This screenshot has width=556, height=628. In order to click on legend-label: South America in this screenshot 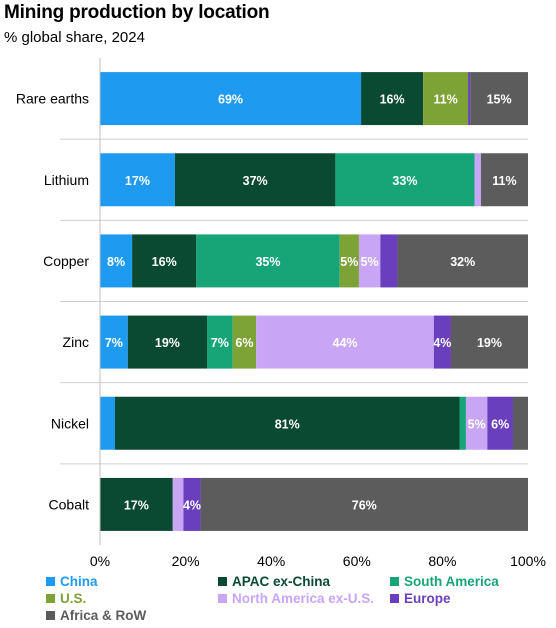, I will do `click(451, 581)`.